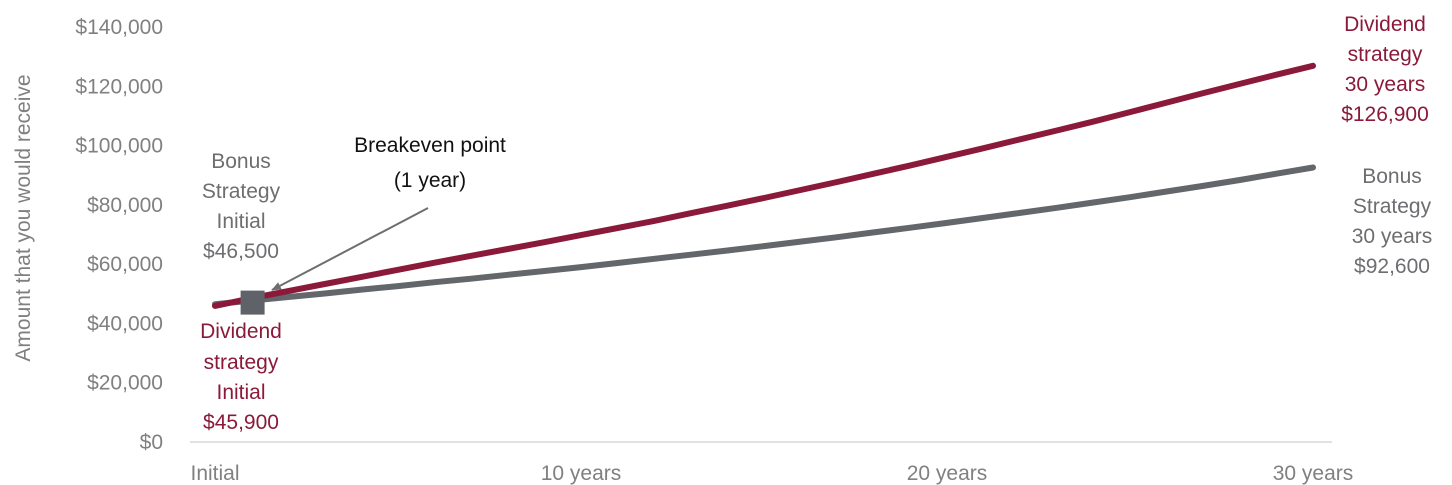 This screenshot has height=485, width=1452. What do you see at coordinates (1392, 176) in the screenshot?
I see `bonus-30-label-1: Bonus` at bounding box center [1392, 176].